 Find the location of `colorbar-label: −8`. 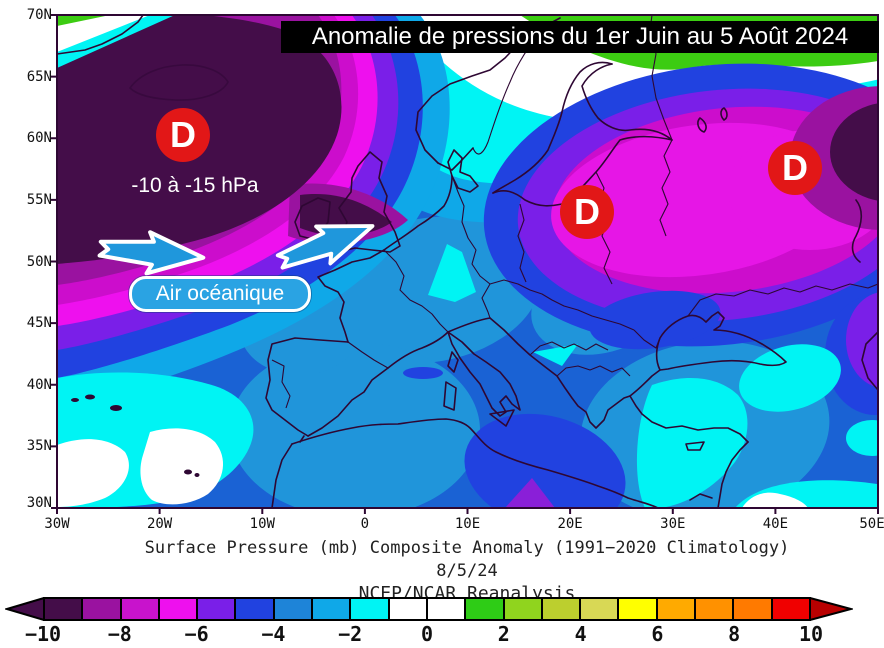

colorbar-label: −8 is located at coordinates (119, 634).